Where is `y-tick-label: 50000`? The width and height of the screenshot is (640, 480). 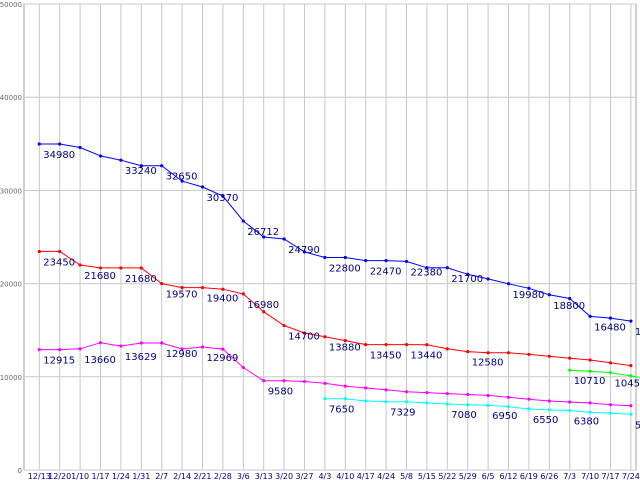 y-tick-label: 50000 is located at coordinates (11, 5).